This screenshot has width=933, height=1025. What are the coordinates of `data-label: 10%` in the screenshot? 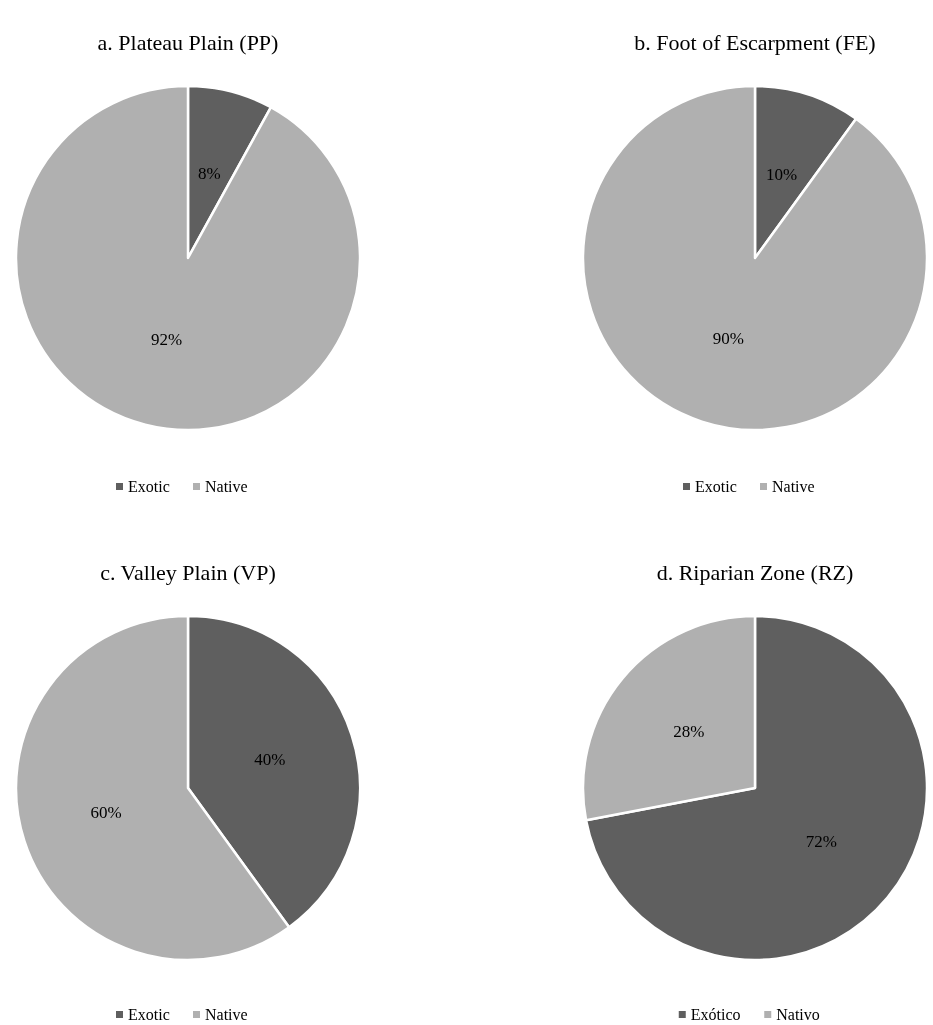 It's located at (781, 175).